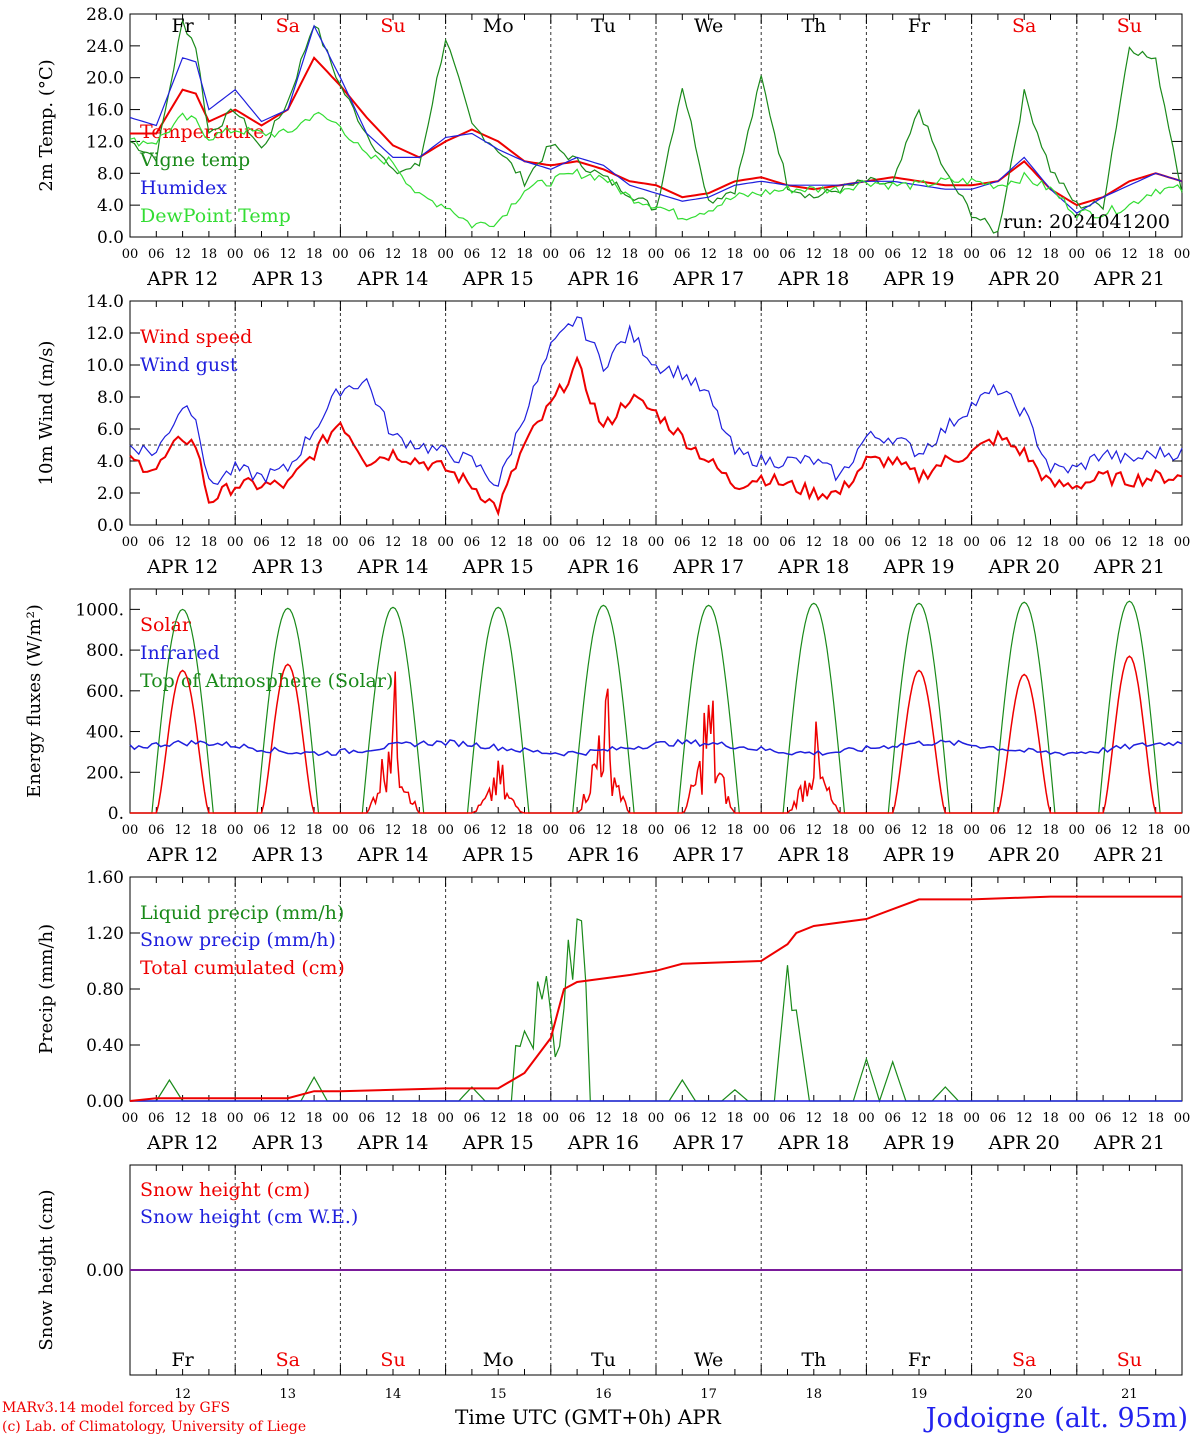  I want to click on legend-entry: DewPoint Temp, so click(215, 216).